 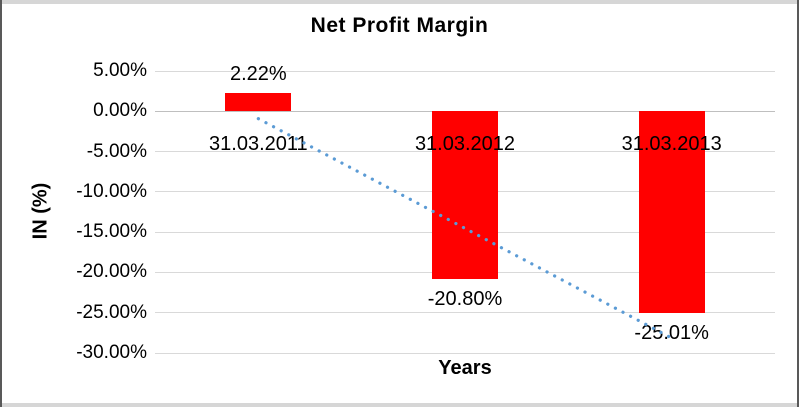 I want to click on data-label: -25.01%, so click(x=671, y=332).